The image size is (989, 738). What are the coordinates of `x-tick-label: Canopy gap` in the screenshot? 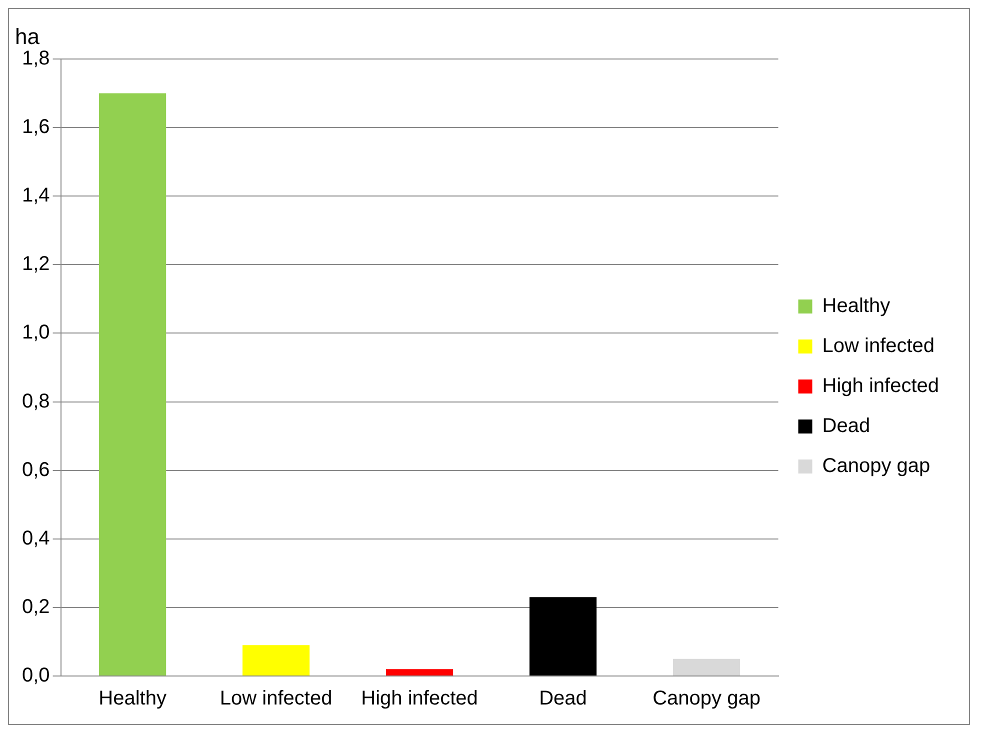 It's located at (706, 699).